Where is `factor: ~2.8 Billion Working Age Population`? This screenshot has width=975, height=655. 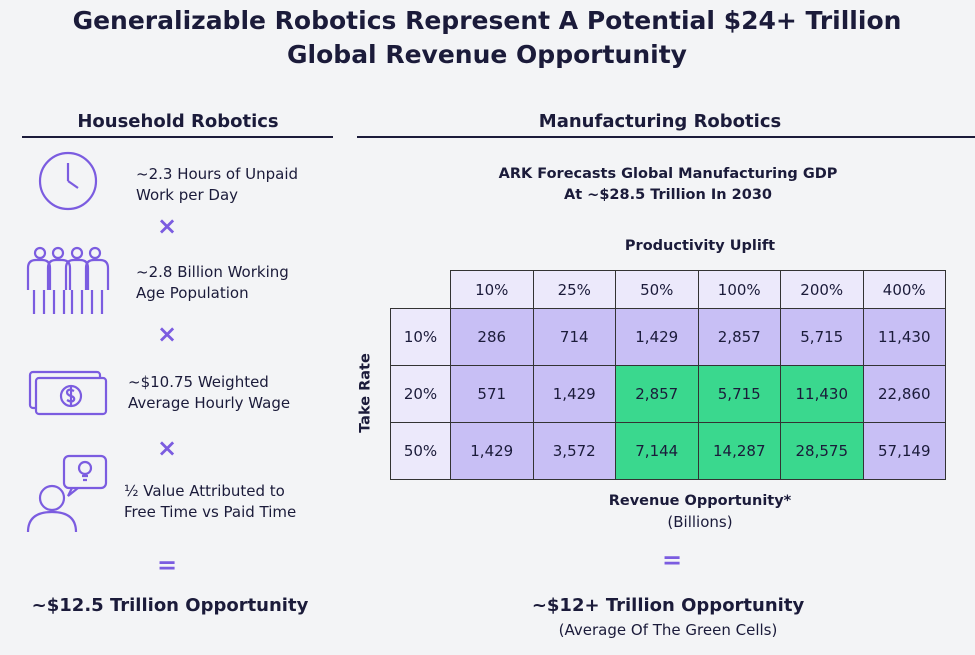 factor: ~2.8 Billion Working Age Population is located at coordinates (212, 282).